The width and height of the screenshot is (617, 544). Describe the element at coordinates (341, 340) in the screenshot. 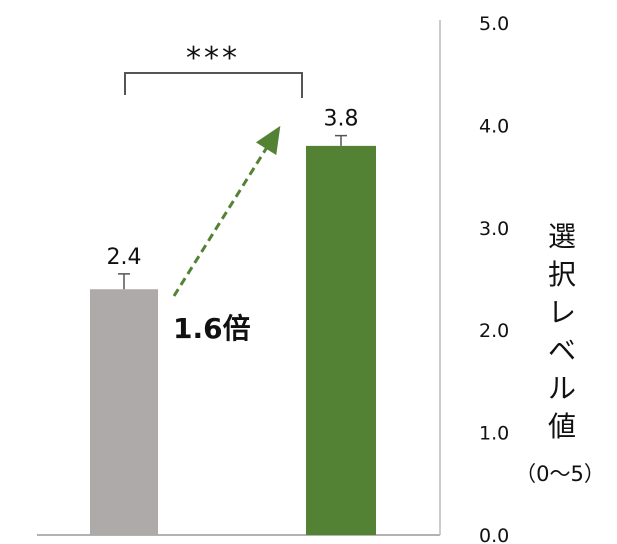

I see `bar-treatment` at that location.